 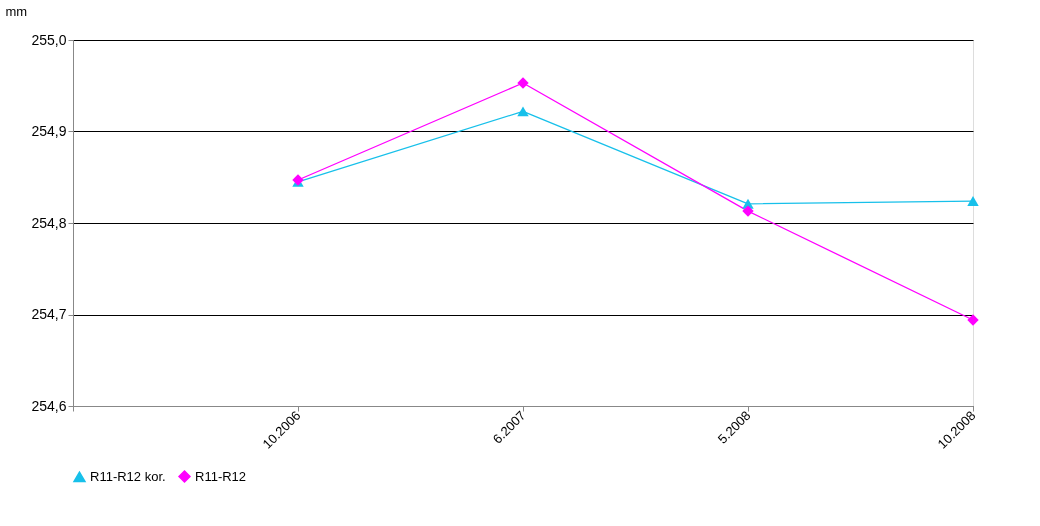 What do you see at coordinates (49, 314) in the screenshot?
I see `y-tick-label: 254,7` at bounding box center [49, 314].